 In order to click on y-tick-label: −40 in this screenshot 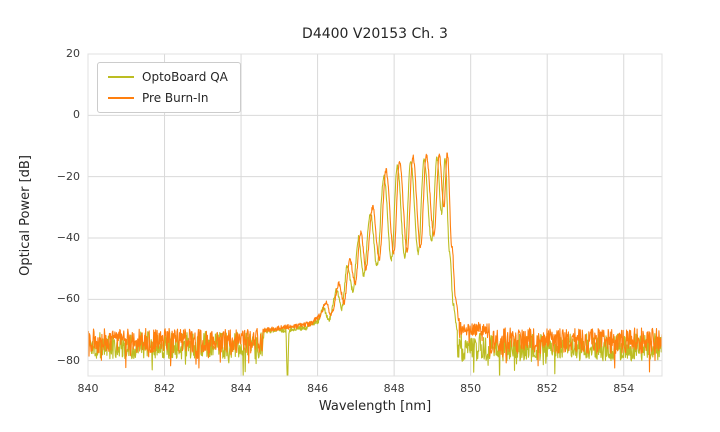, I will do `click(68, 237)`.